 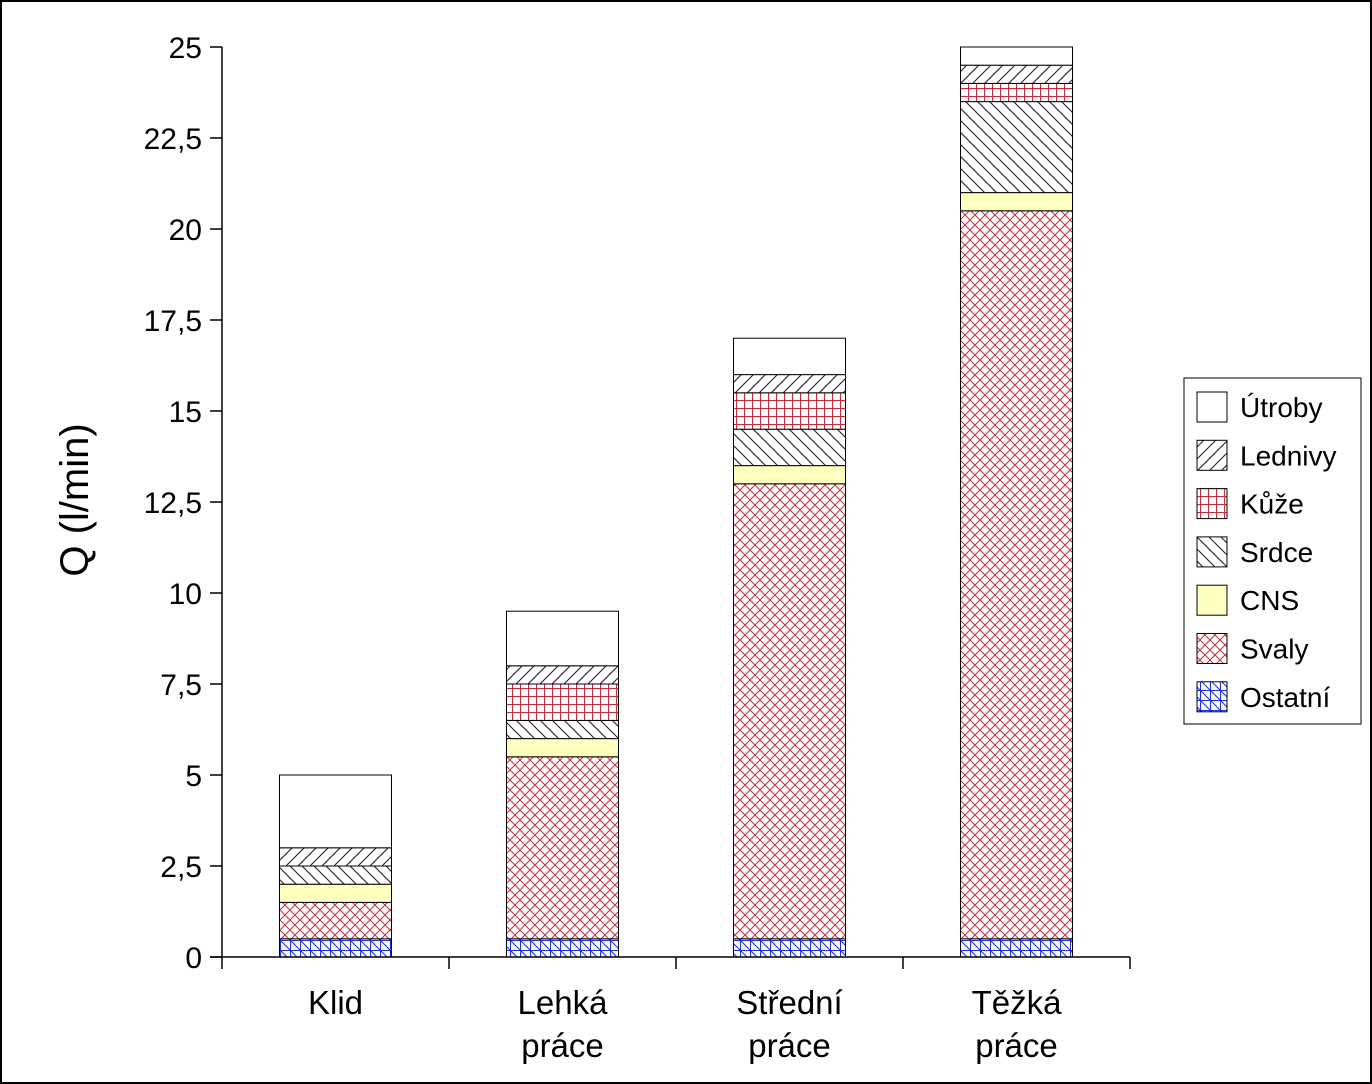 I want to click on legend-label-kuze: Kůže, so click(x=1272, y=504).